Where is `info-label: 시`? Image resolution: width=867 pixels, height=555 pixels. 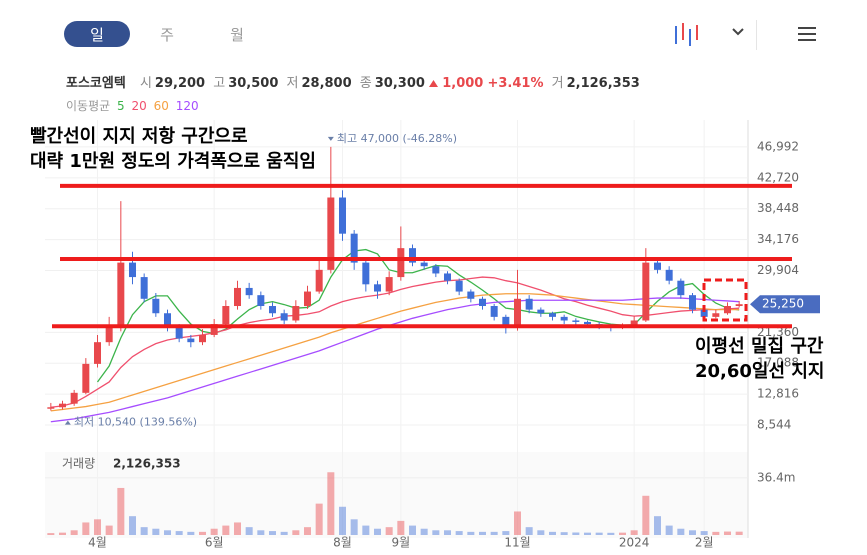 info-label: 시 is located at coordinates (145, 83).